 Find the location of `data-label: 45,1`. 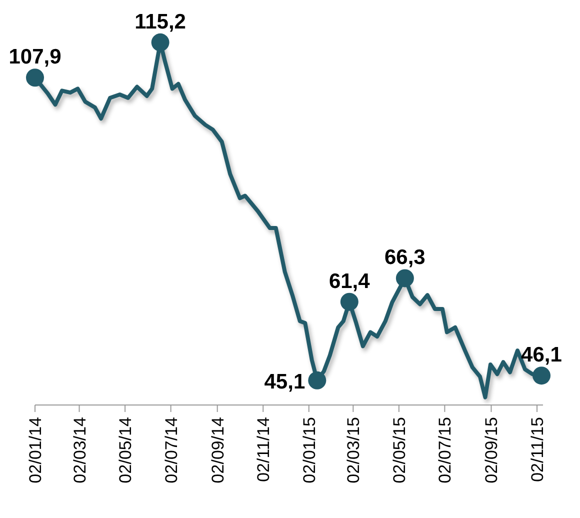

data-label: 45,1 is located at coordinates (285, 382).